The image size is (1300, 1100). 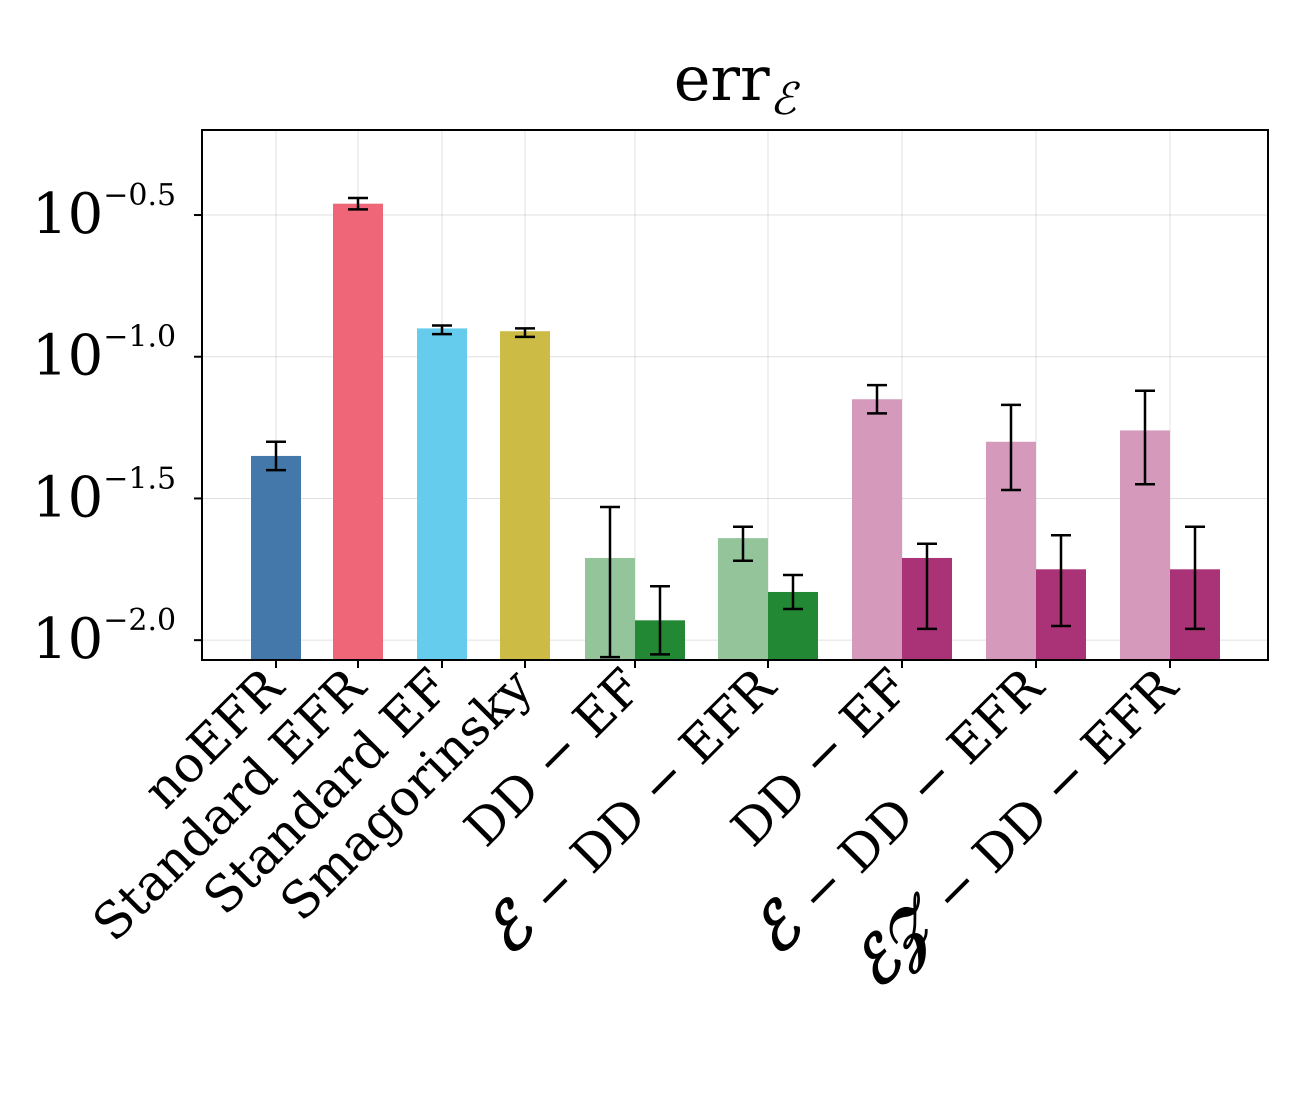 I want to click on y-tick-label: 10−0.5, so click(x=104, y=212).